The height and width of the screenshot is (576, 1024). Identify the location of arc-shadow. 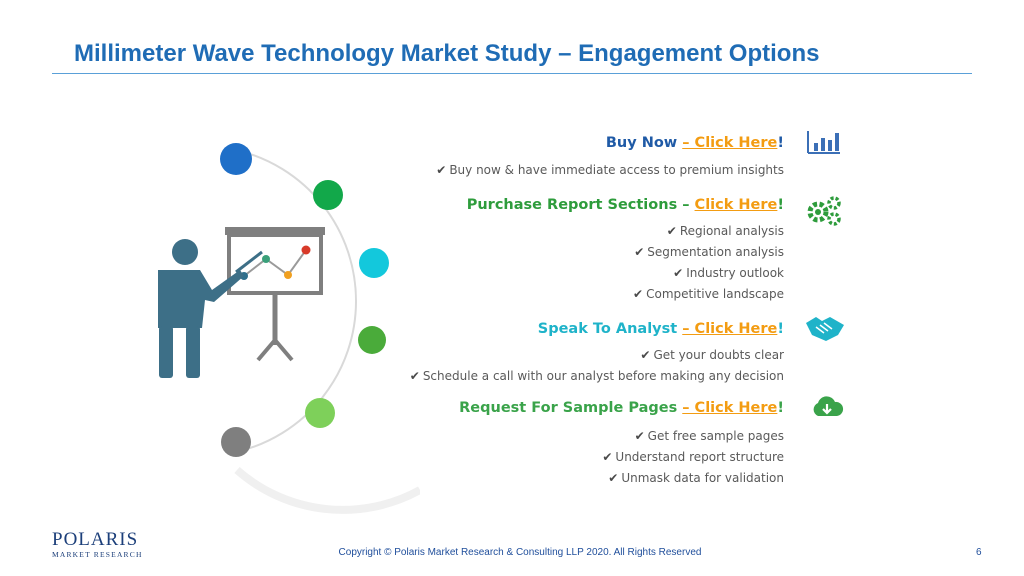
(327, 490).